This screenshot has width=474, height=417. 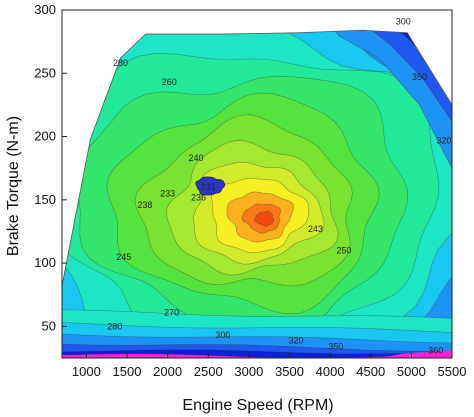 I want to click on contour-label: 250, so click(x=343, y=250).